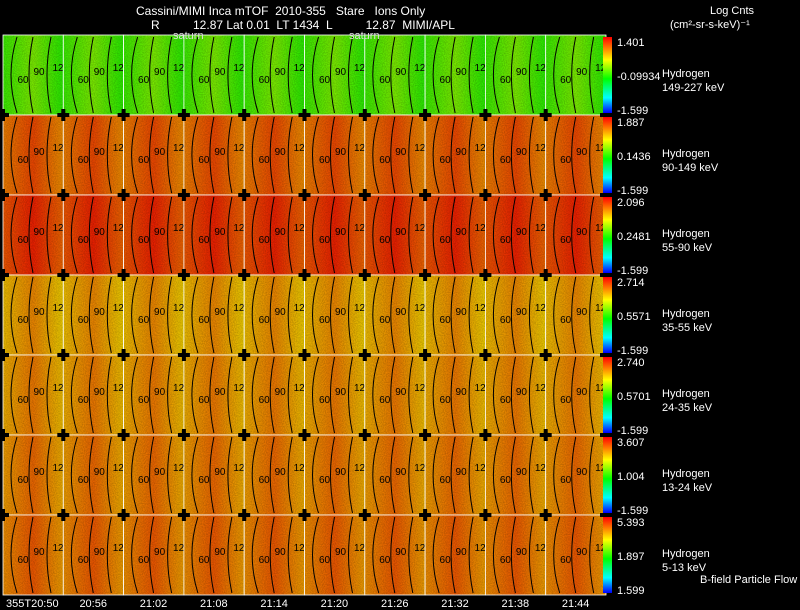  Describe the element at coordinates (334, 604) in the screenshot. I see `x-tick-label: 21:20` at that location.